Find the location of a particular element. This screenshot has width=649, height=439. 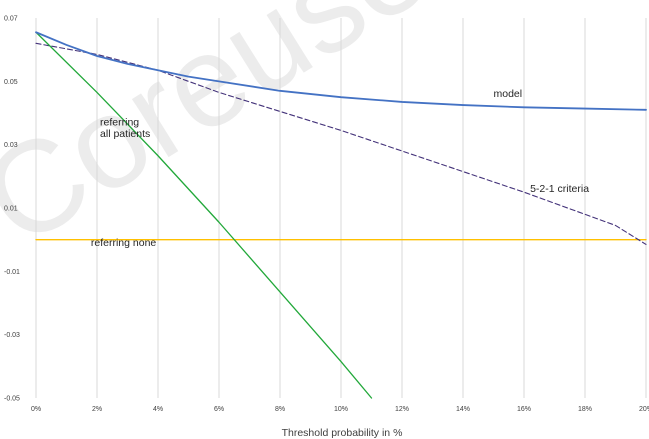

x-tick-label: 10% is located at coordinates (341, 409).